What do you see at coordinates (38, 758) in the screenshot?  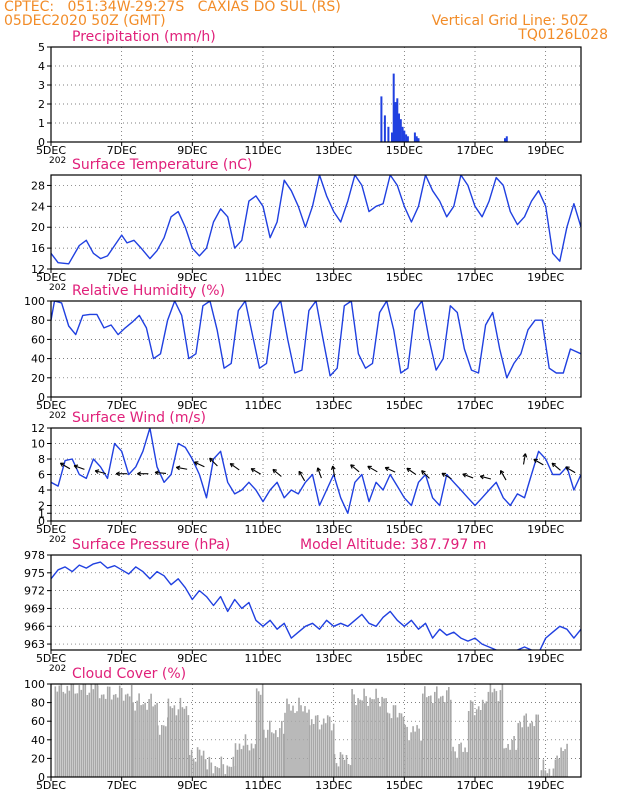 I see `y-tick-label: 20` at bounding box center [38, 758].